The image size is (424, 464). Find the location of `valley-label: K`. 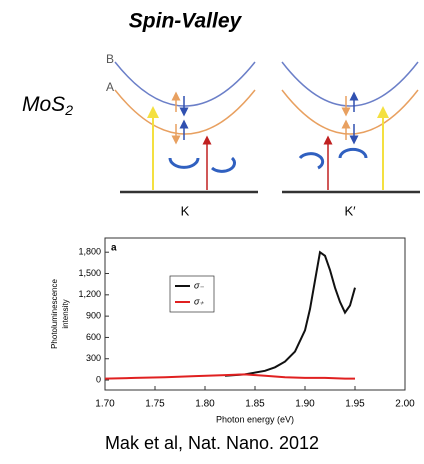

valley-label: K is located at coordinates (185, 210).